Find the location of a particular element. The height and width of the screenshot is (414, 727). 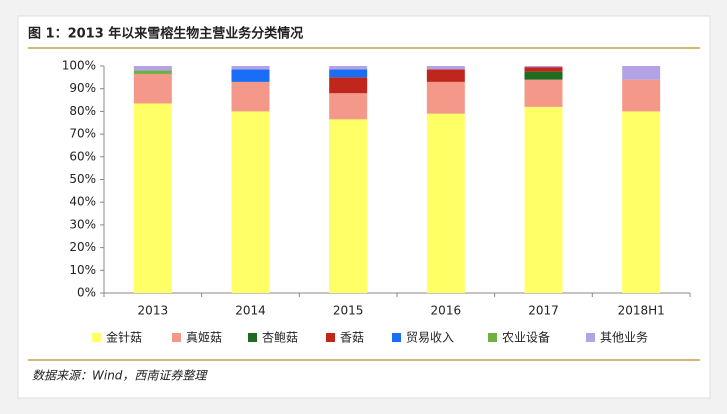

legend-label: 贸易收入 is located at coordinates (430, 338).